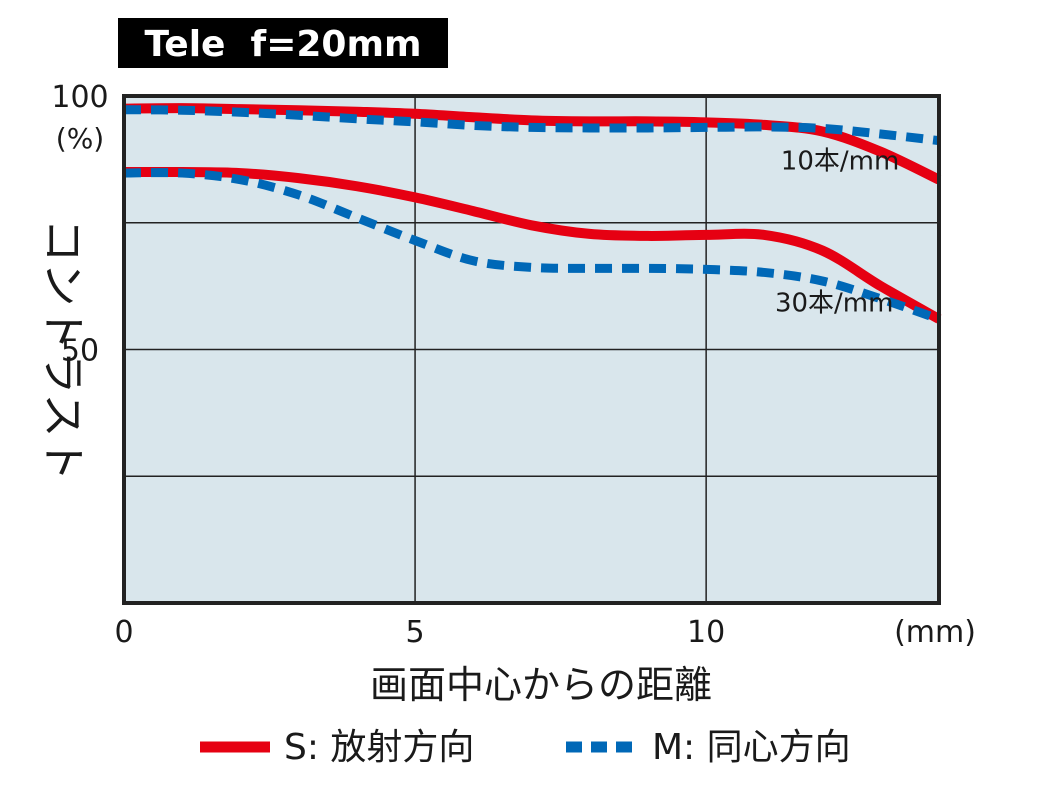 The width and height of the screenshot is (1050, 800). What do you see at coordinates (80, 138) in the screenshot?
I see `y-unit: (%)` at bounding box center [80, 138].